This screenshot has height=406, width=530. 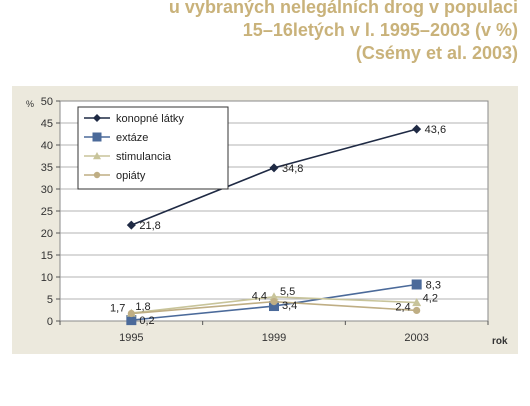 I want to click on data-label: 5,5, so click(x=287, y=292).